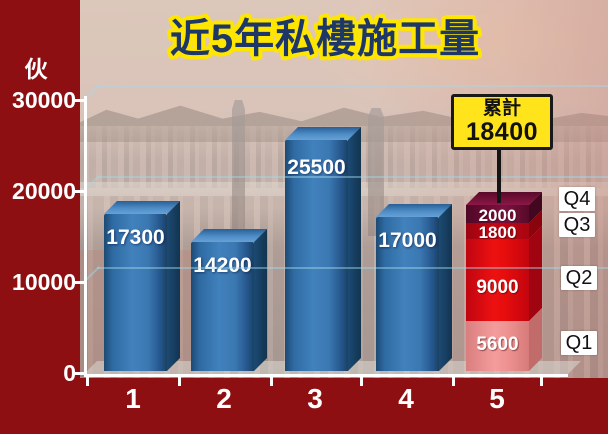 This screenshot has width=608, height=434. Describe the element at coordinates (238, 166) in the screenshot. I see `photo-tower-icc` at that location.